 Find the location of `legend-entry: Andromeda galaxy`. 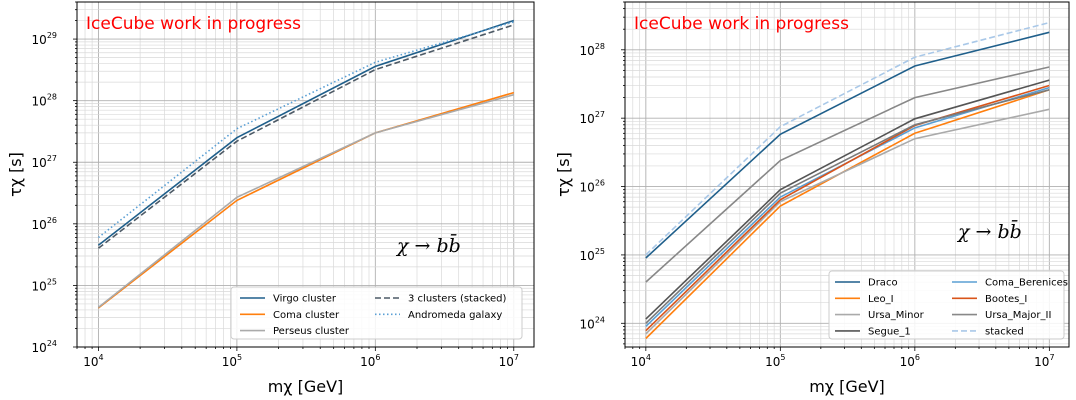

legend-entry: Andromeda galaxy is located at coordinates (438, 315).